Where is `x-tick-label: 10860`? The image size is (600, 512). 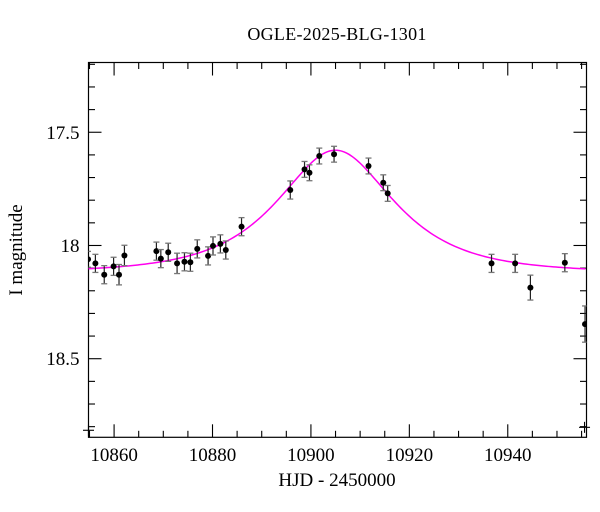
x-tick-label: 10860 is located at coordinates (114, 455).